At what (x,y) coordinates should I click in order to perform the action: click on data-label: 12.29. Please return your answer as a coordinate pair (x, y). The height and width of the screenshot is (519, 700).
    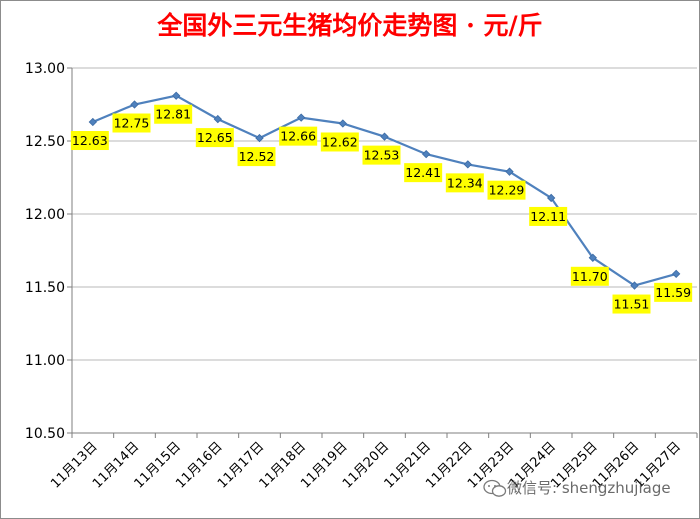
    Looking at the image, I should click on (506, 190).